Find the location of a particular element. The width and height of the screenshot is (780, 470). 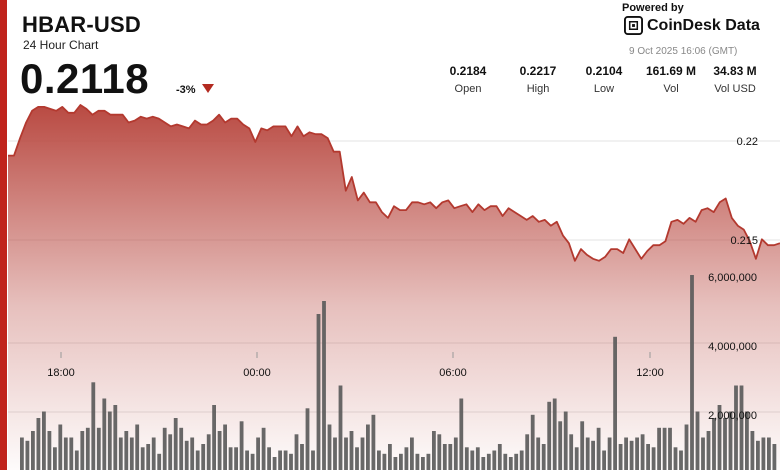

volume-tick-label: 4,000,000 is located at coordinates (732, 347).